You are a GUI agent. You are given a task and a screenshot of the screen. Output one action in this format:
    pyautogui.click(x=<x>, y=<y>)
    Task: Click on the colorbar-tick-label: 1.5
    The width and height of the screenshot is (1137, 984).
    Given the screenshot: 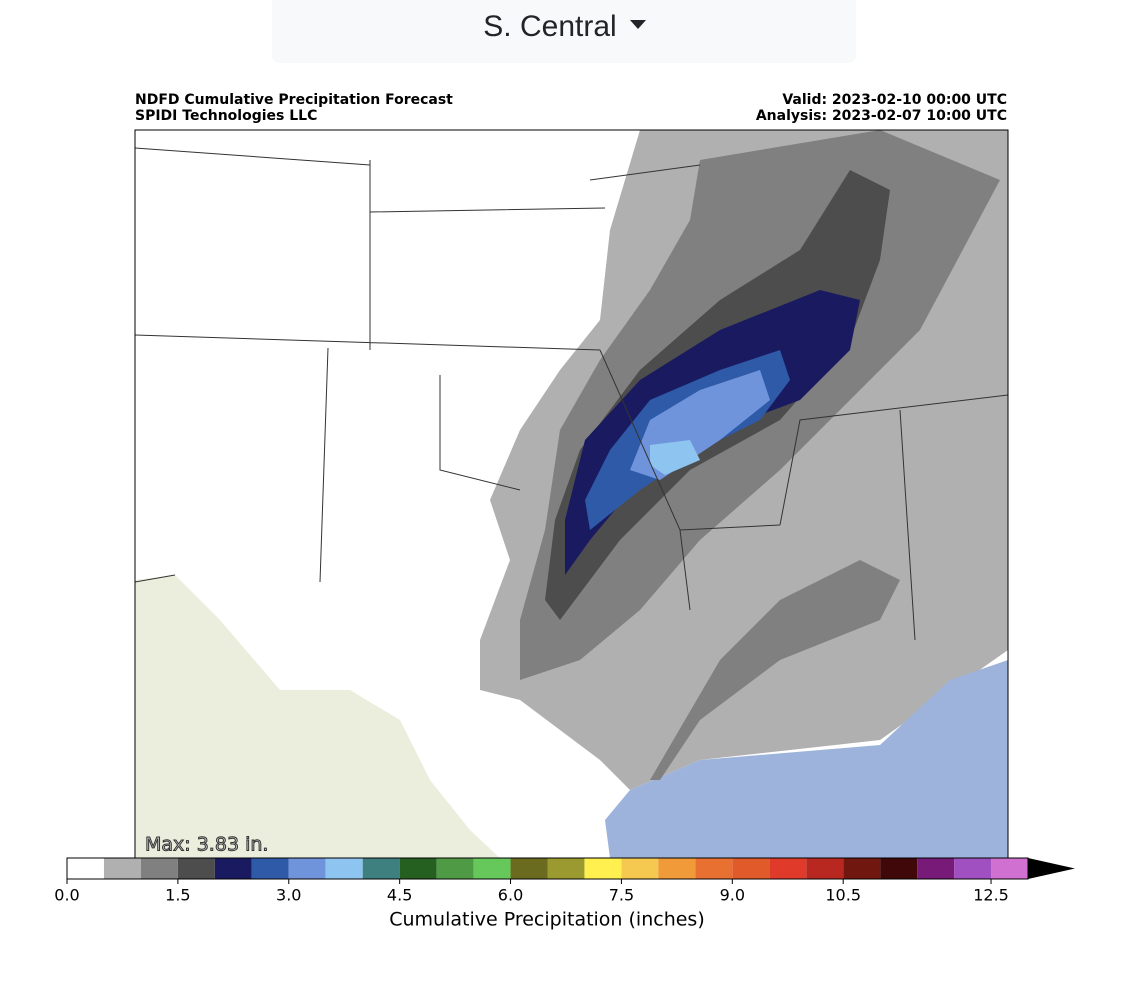 What is the action you would take?
    pyautogui.click(x=177, y=895)
    